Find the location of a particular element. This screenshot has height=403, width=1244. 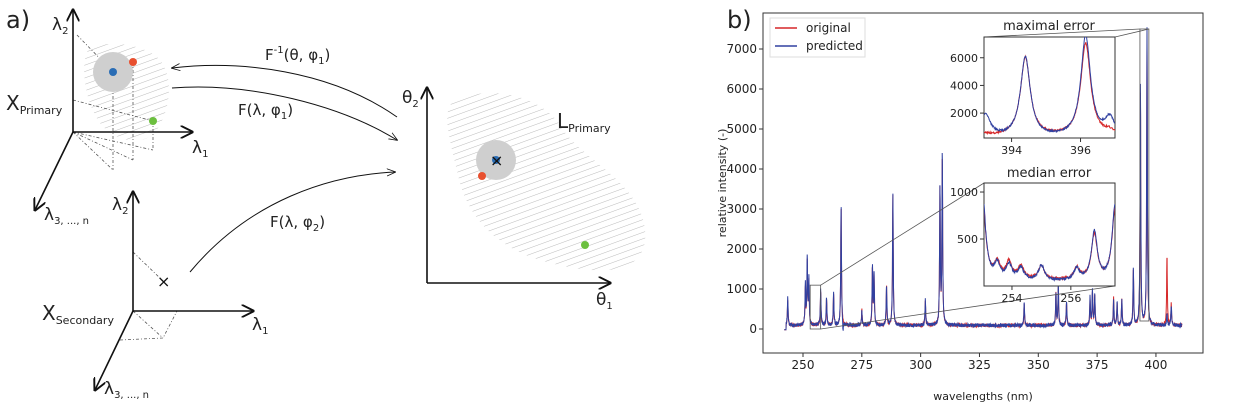

forward-mapping-arrow-primary is located at coordinates (284, 113).